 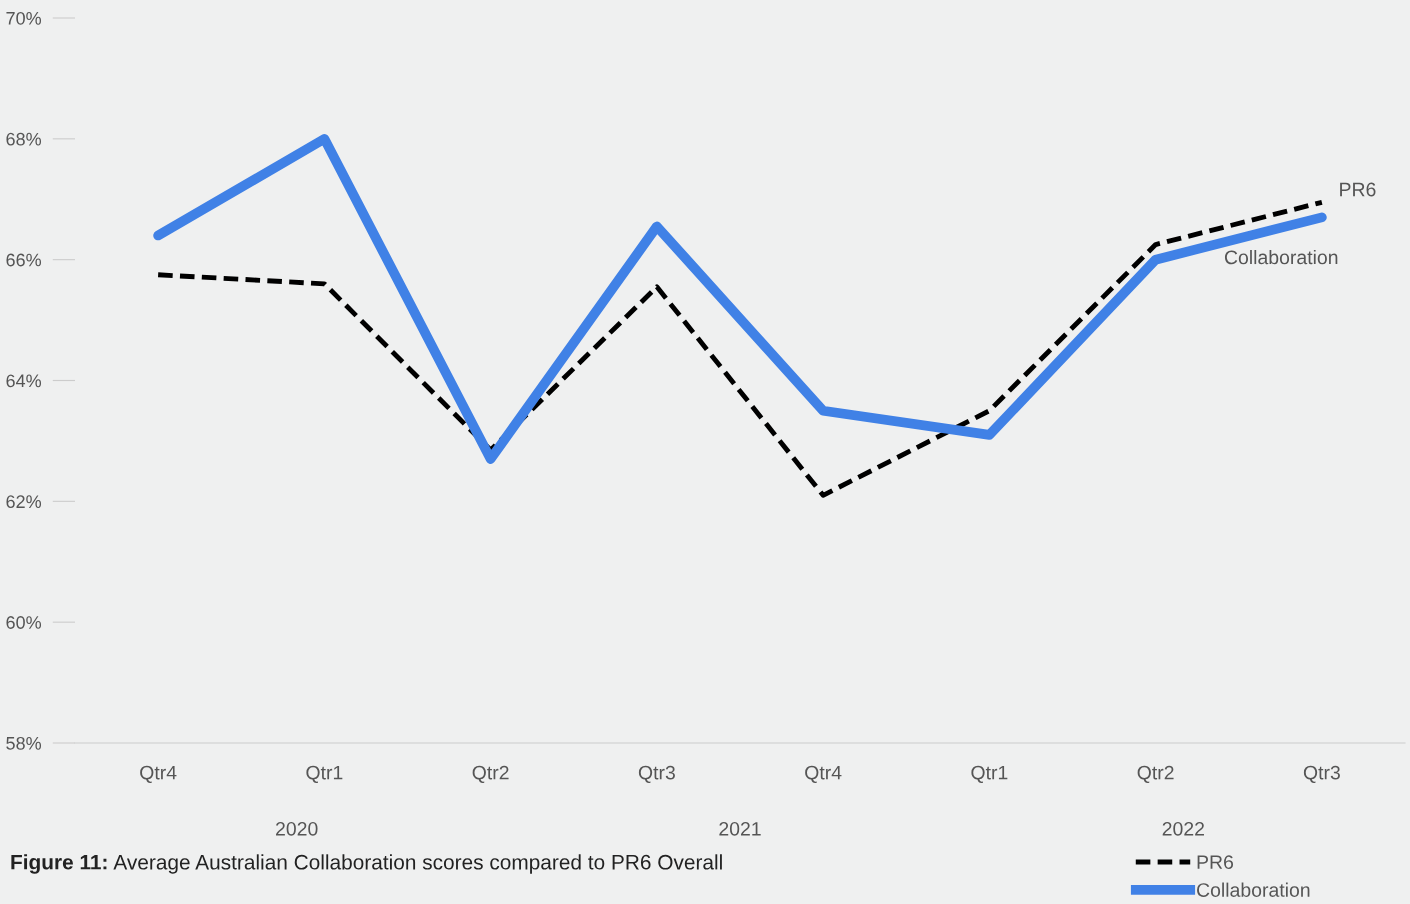 I want to click on y-tick-label: 60%, so click(x=24, y=622).